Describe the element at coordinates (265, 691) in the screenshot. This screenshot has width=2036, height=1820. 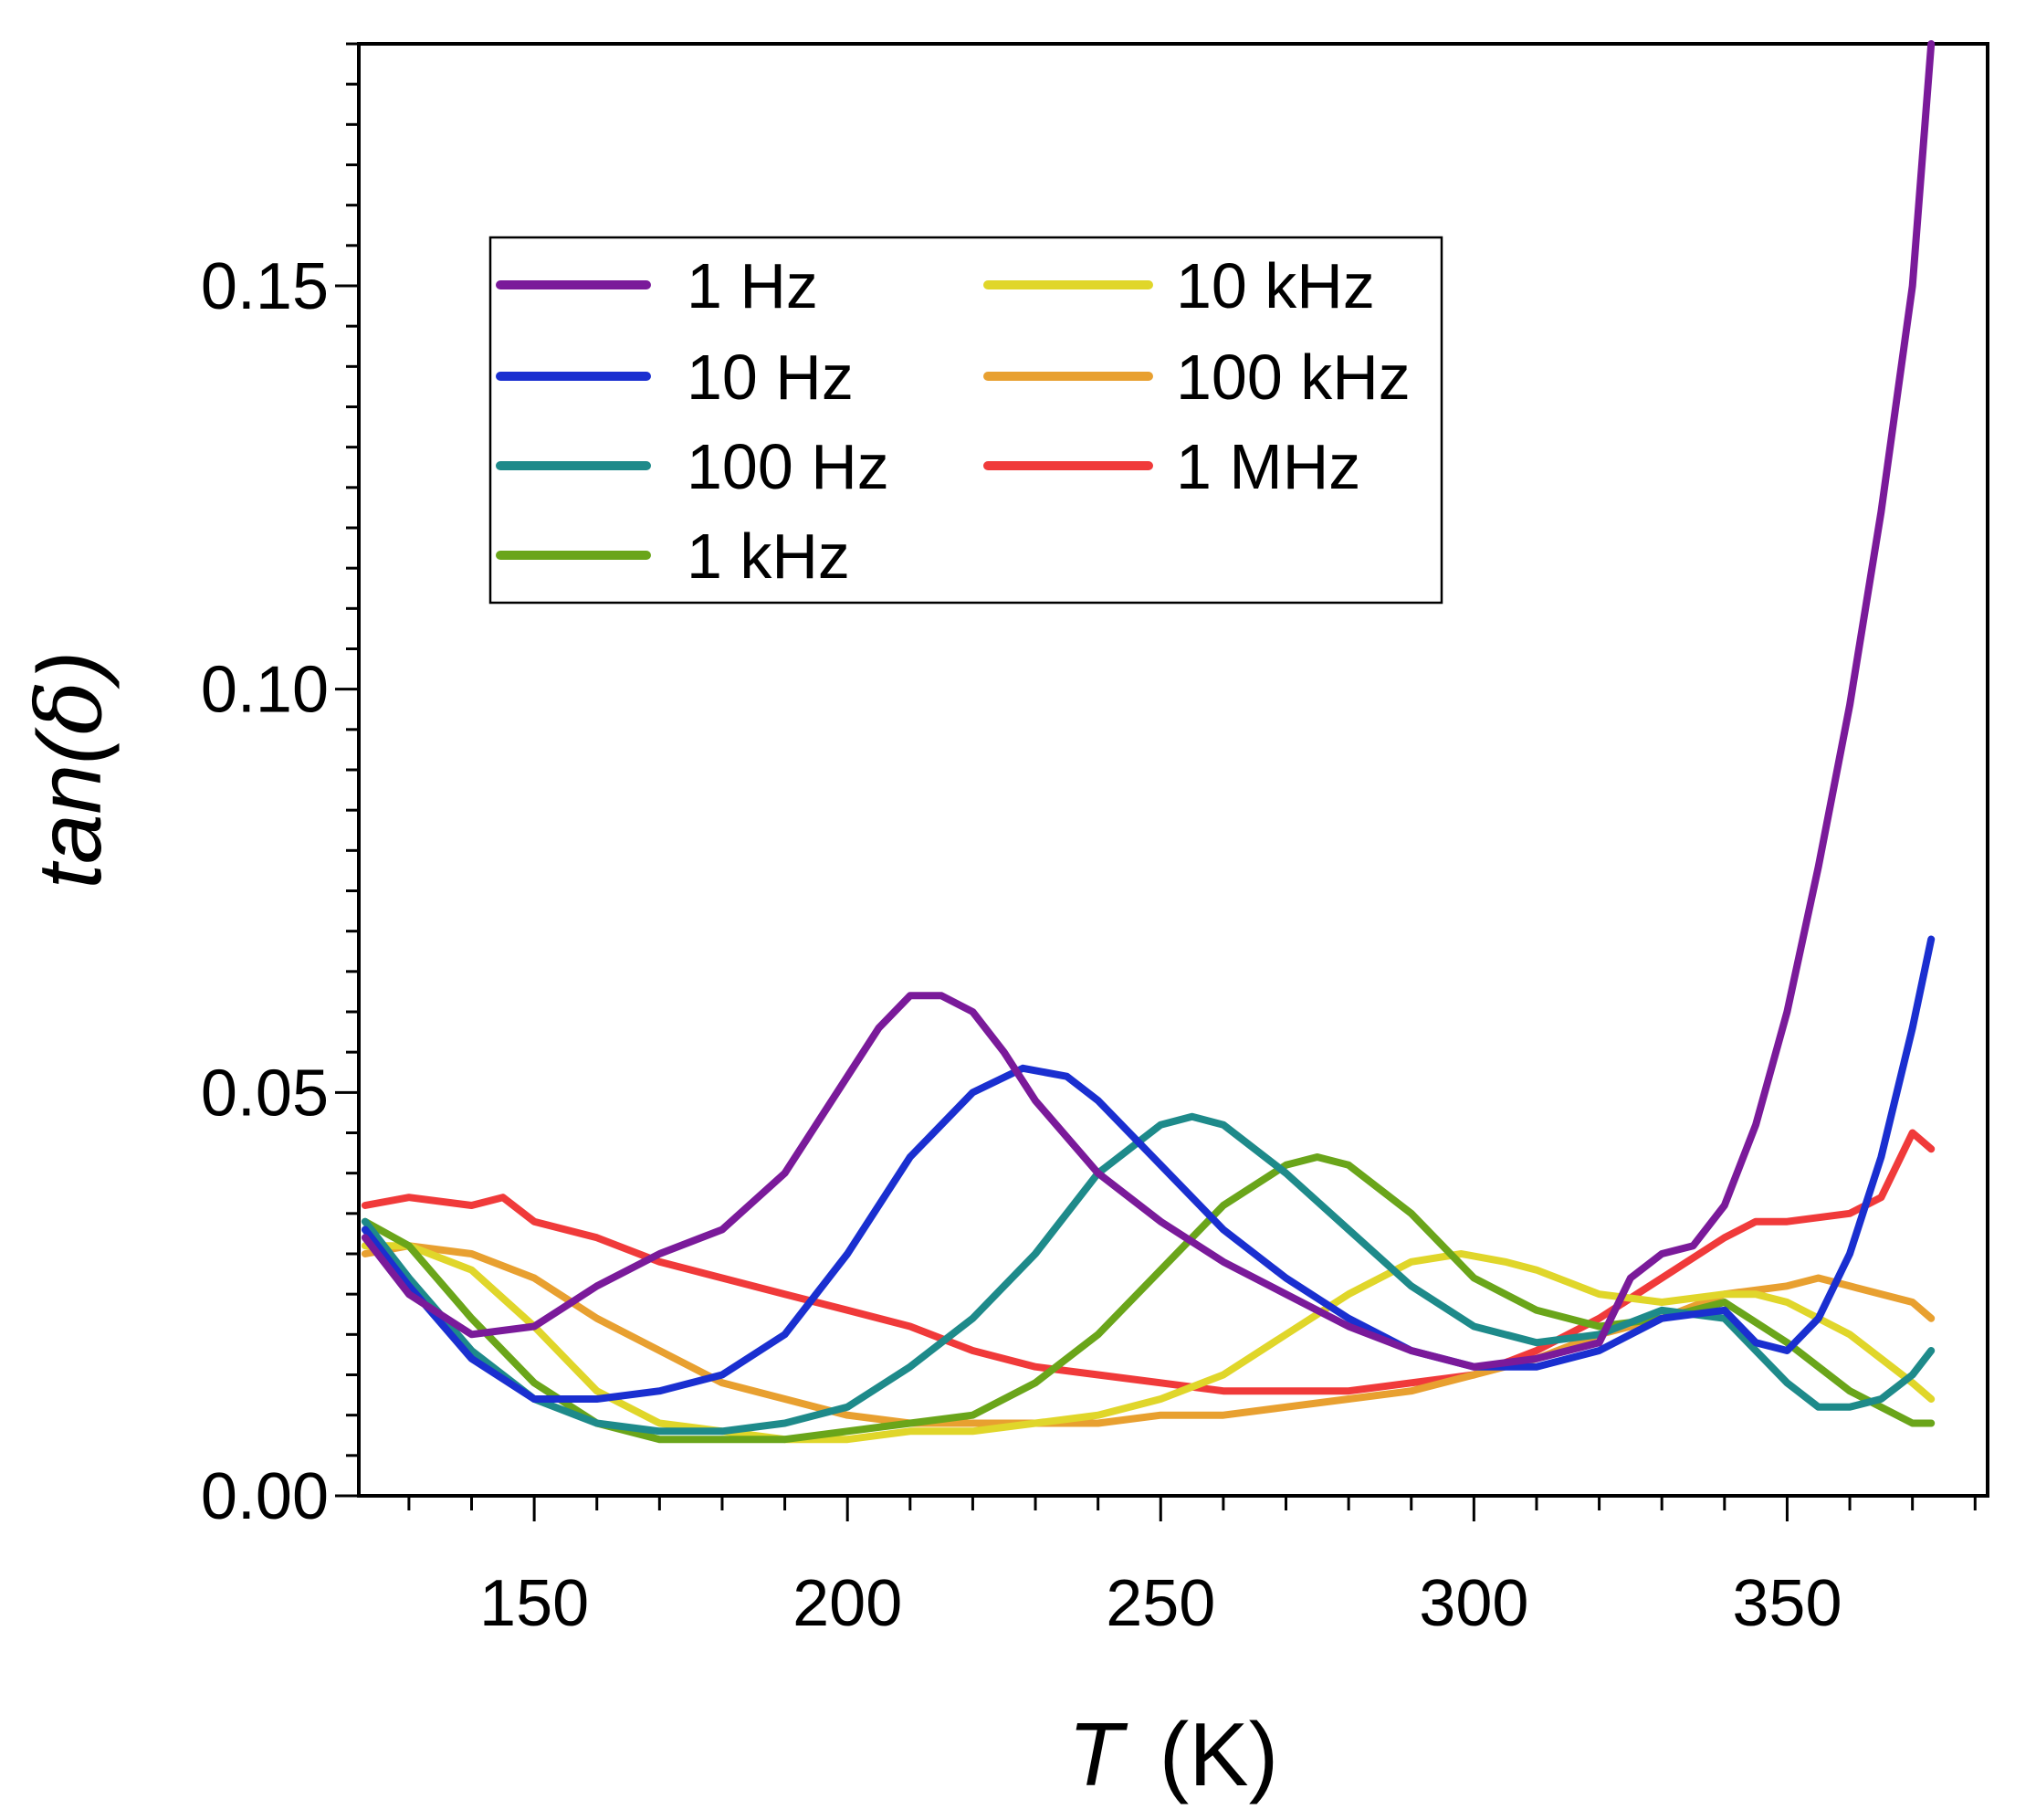
I see `y-tick-label: 0.10` at that location.